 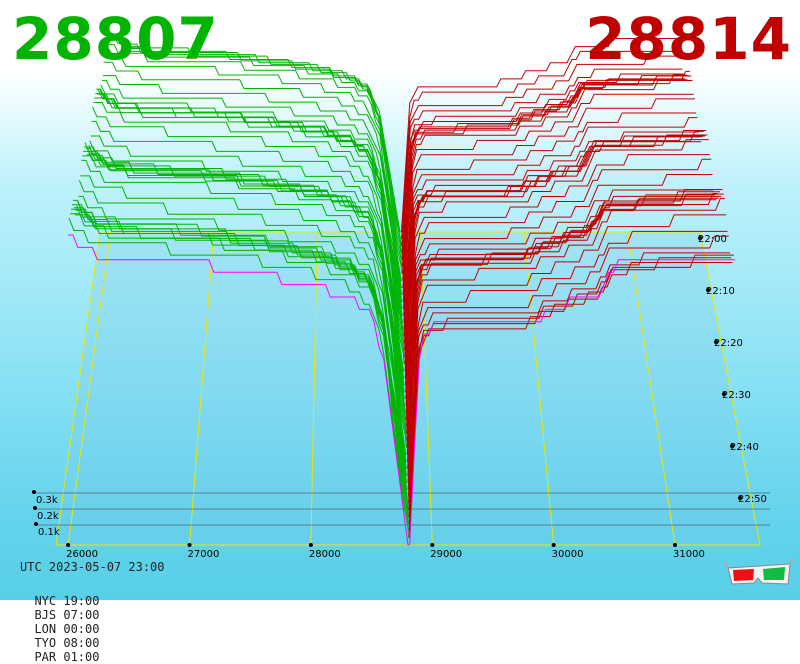 What do you see at coordinates (49, 532) in the screenshot?
I see `volume-tick-label: 0.1k` at bounding box center [49, 532].